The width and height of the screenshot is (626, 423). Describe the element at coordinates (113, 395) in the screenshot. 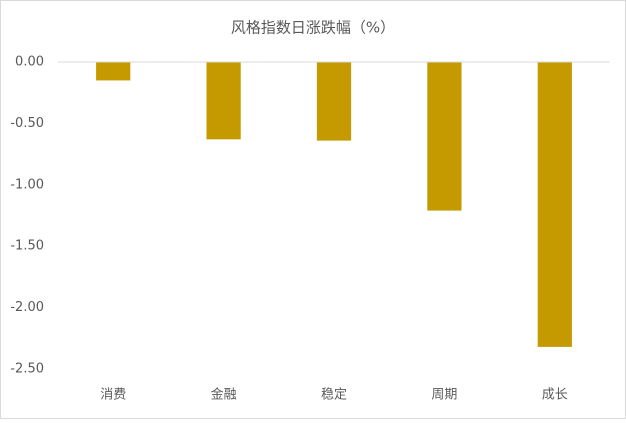

I see `x-tick-label: 消费` at that location.